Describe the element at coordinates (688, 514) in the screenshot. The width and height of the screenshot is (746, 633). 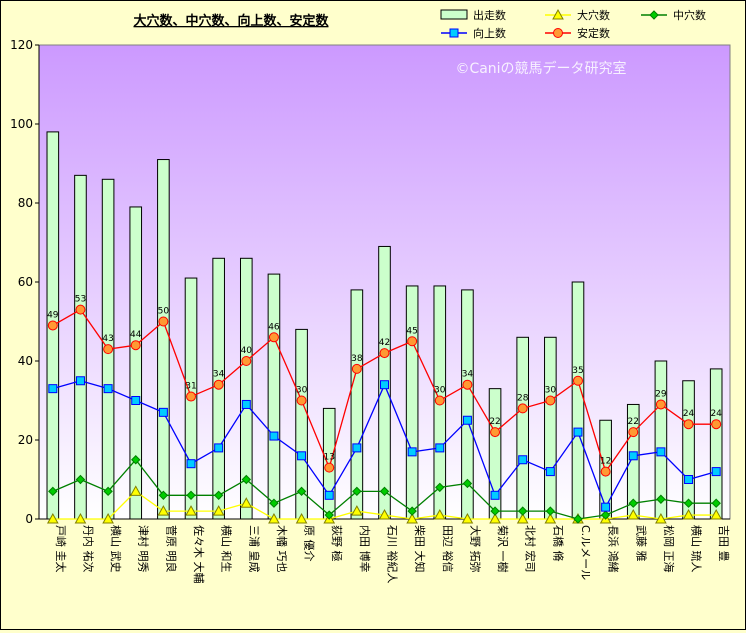
I see `point-大穴数-23` at that location.